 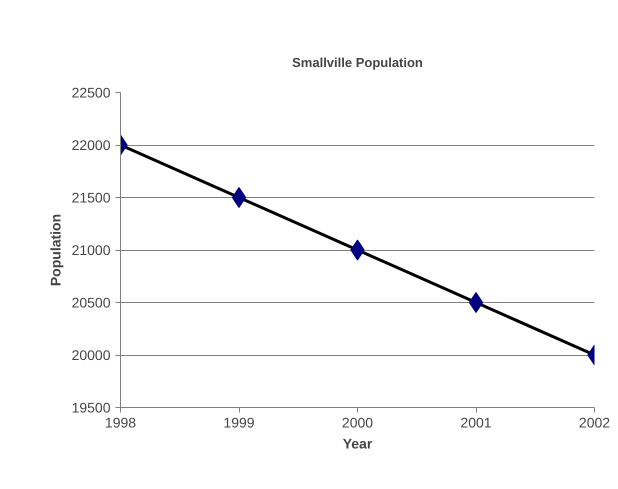 What do you see at coordinates (239, 422) in the screenshot?
I see `x-tick-label: 1999` at bounding box center [239, 422].